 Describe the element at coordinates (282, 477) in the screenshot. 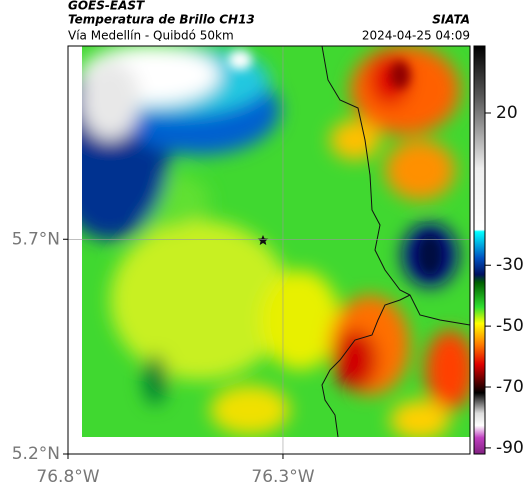

I see `x-tick-label: 76.3°W` at that location.